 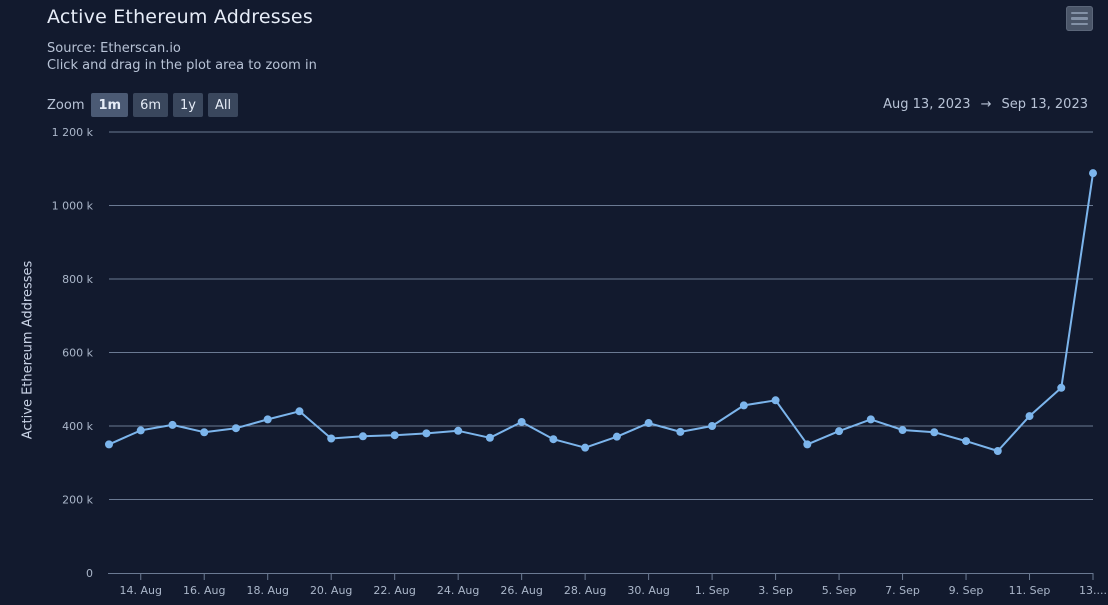 What do you see at coordinates (648, 590) in the screenshot?
I see `x-tick-label: 30. Aug` at bounding box center [648, 590].